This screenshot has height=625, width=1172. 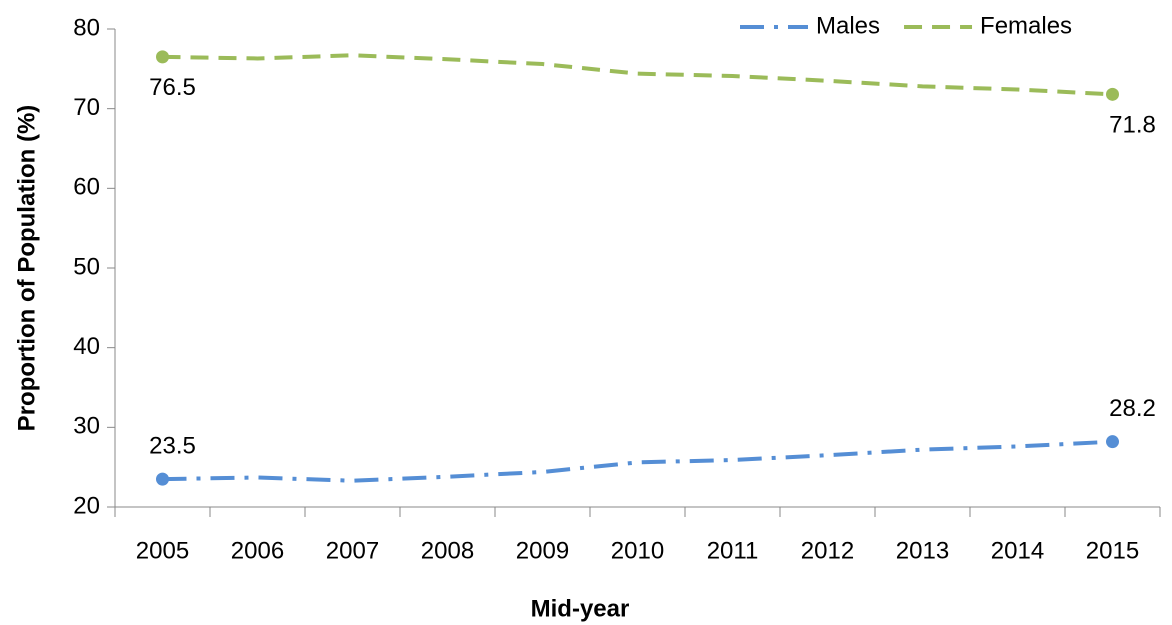 What do you see at coordinates (26, 268) in the screenshot?
I see `y-axis-title: Proportion of Population (%)` at bounding box center [26, 268].